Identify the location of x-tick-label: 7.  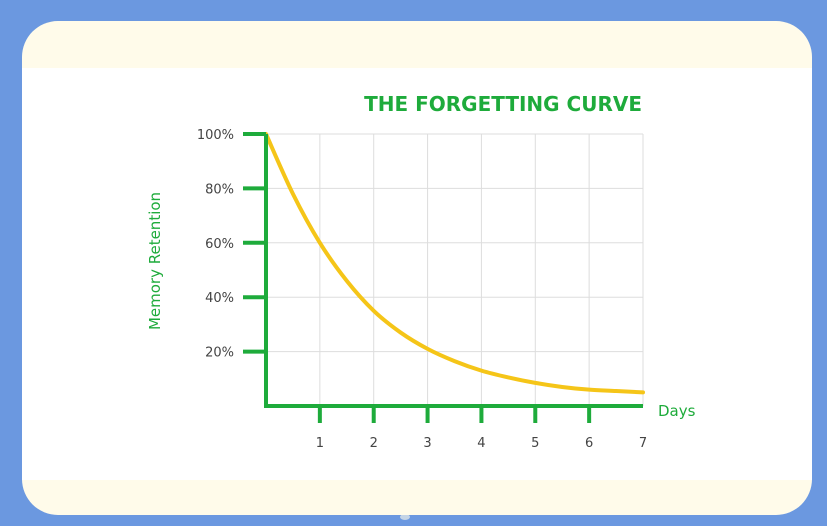
(643, 443).